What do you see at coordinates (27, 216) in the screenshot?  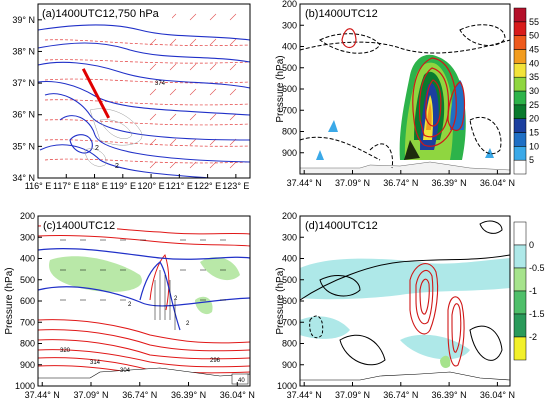 I see `panel-c-y-tick-label: 200` at bounding box center [27, 216].